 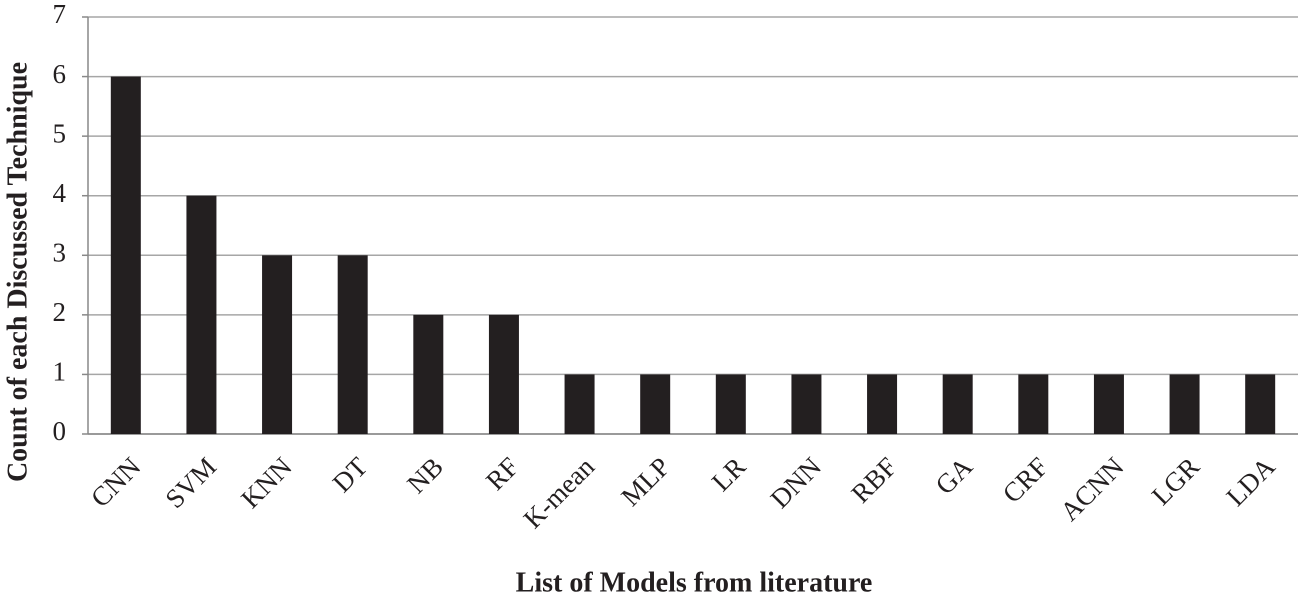 I want to click on y-axis-title: Count of each Discussed Technique, so click(x=17, y=272).